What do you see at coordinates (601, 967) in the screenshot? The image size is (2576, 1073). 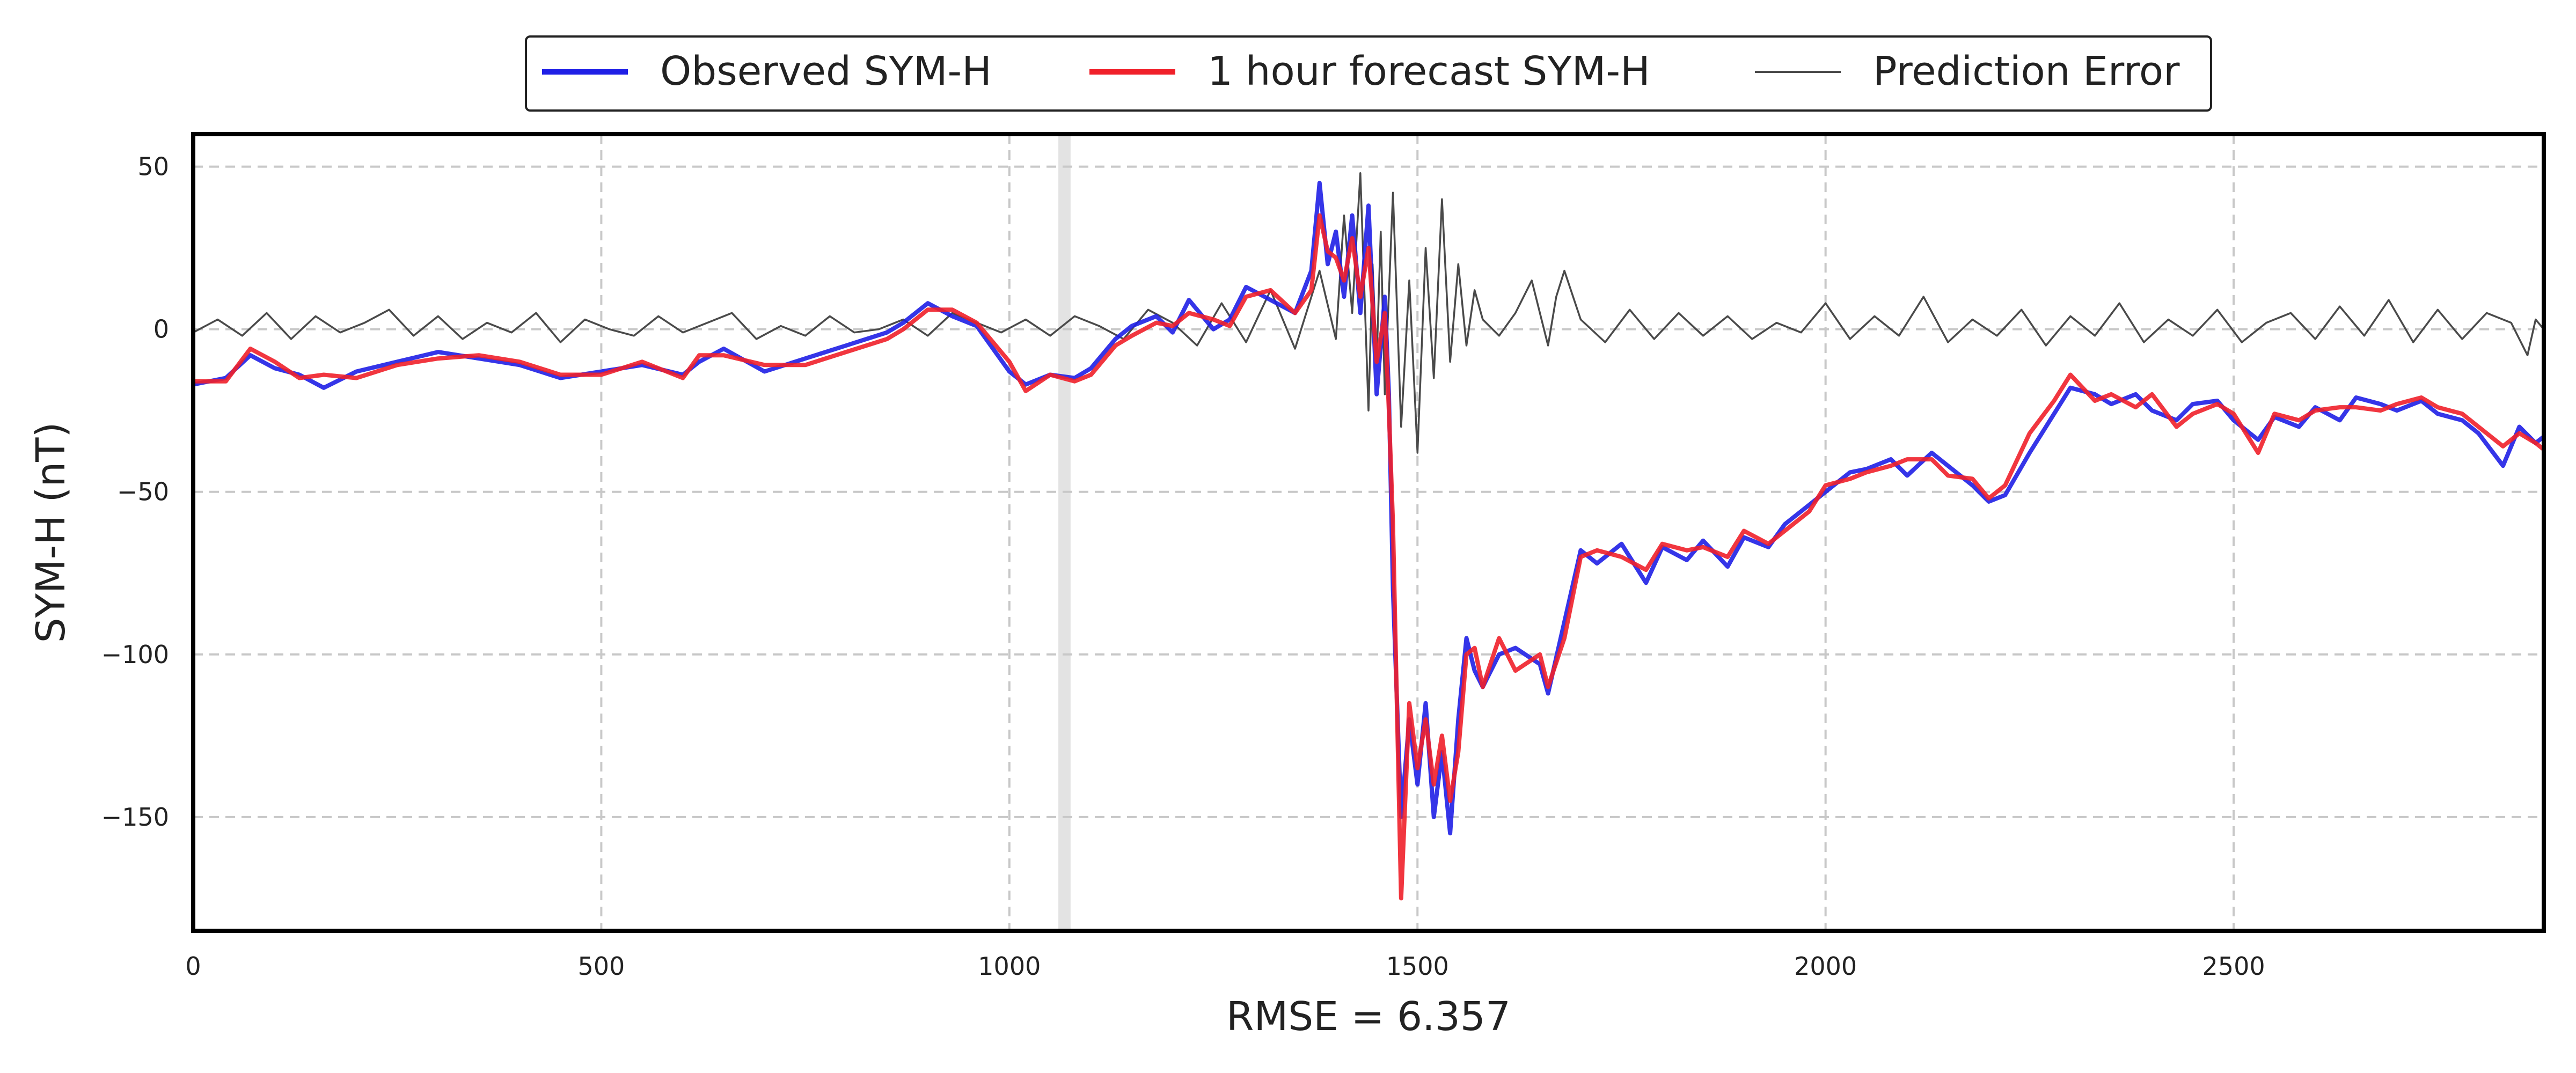 I see `x-tick-label: 500` at bounding box center [601, 967].